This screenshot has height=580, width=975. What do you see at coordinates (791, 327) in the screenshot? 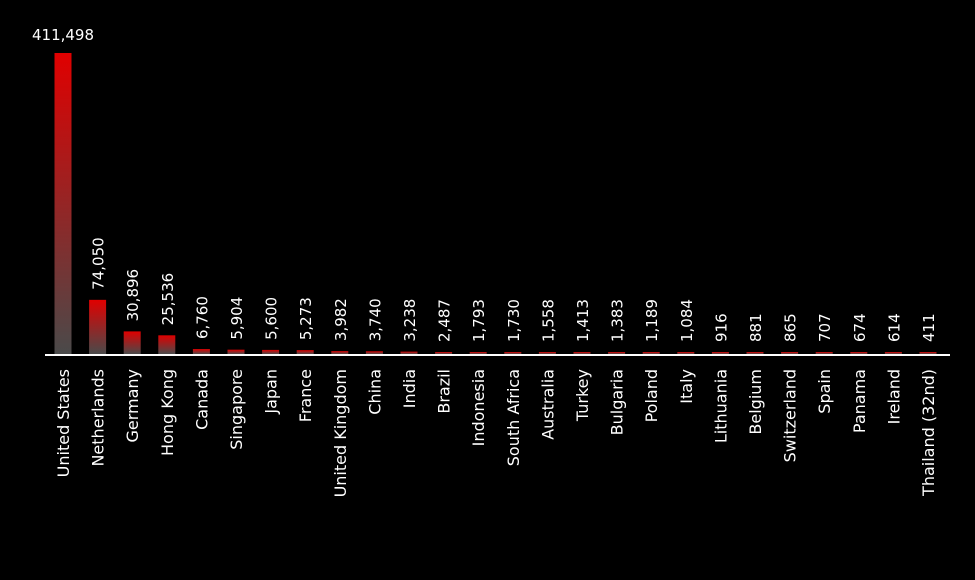
I see `value-label-switzerland: 865` at bounding box center [791, 327].